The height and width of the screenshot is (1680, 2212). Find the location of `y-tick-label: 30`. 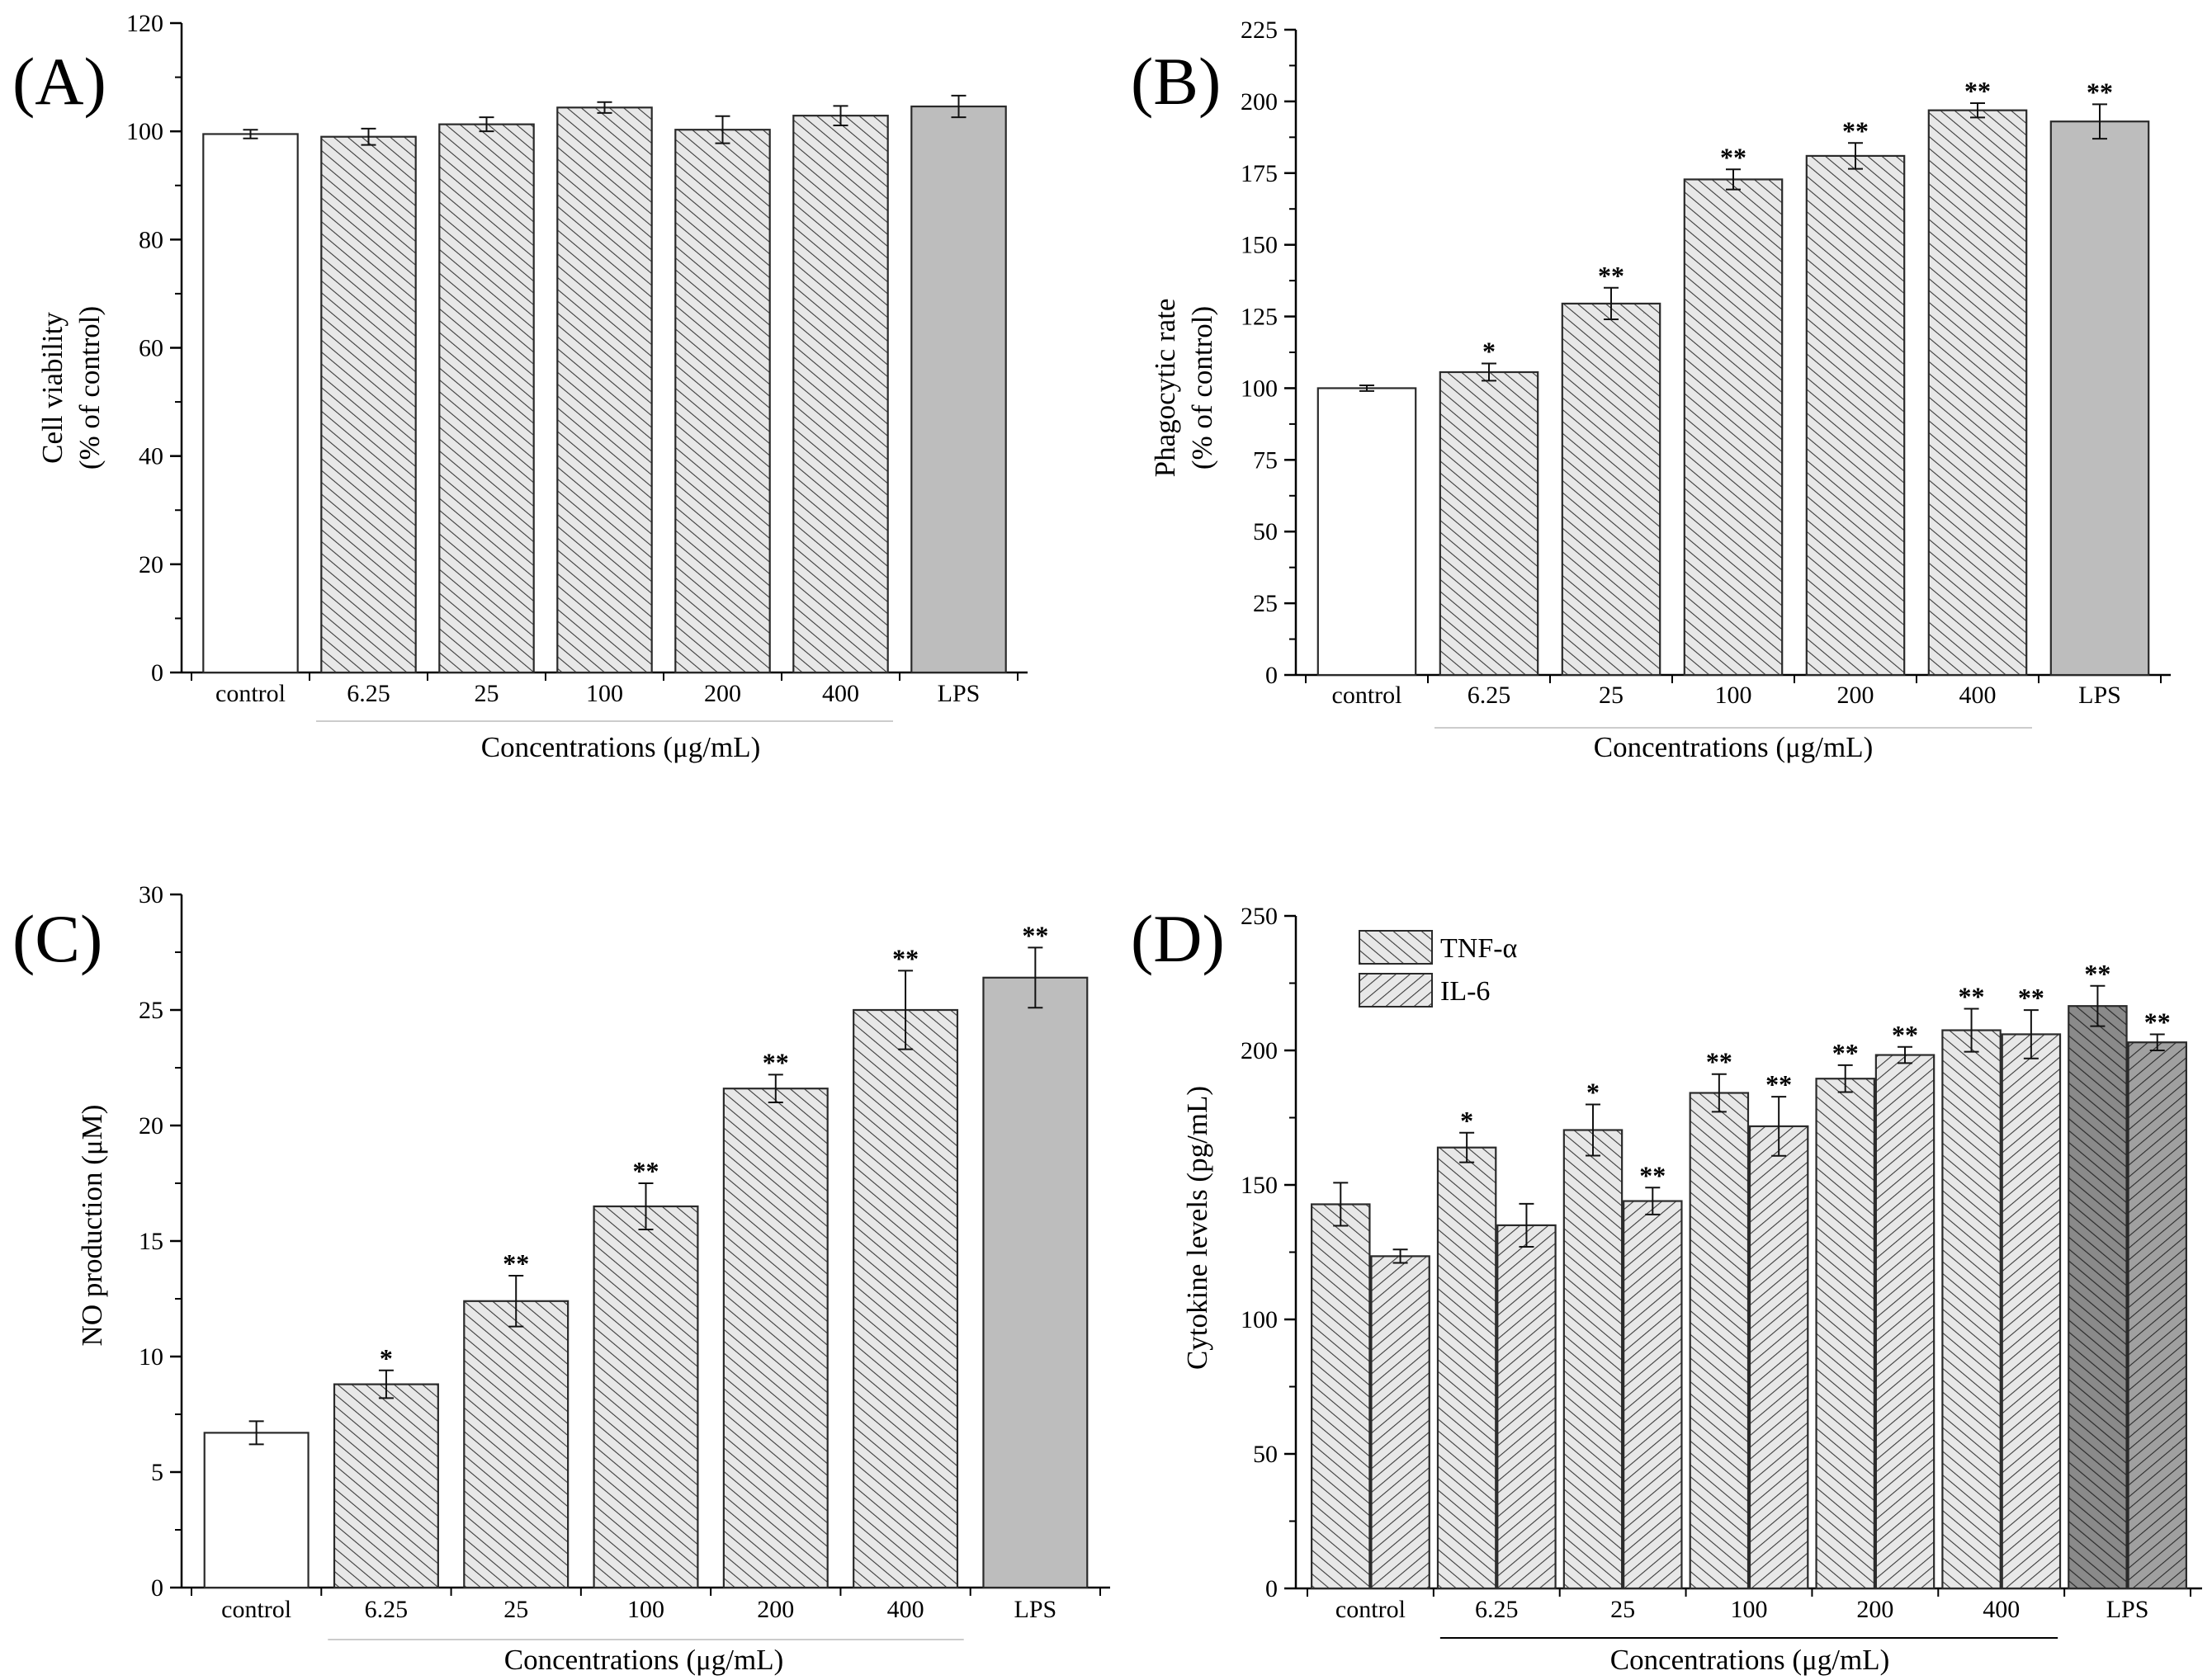

y-tick-label: 30 is located at coordinates (151, 894).